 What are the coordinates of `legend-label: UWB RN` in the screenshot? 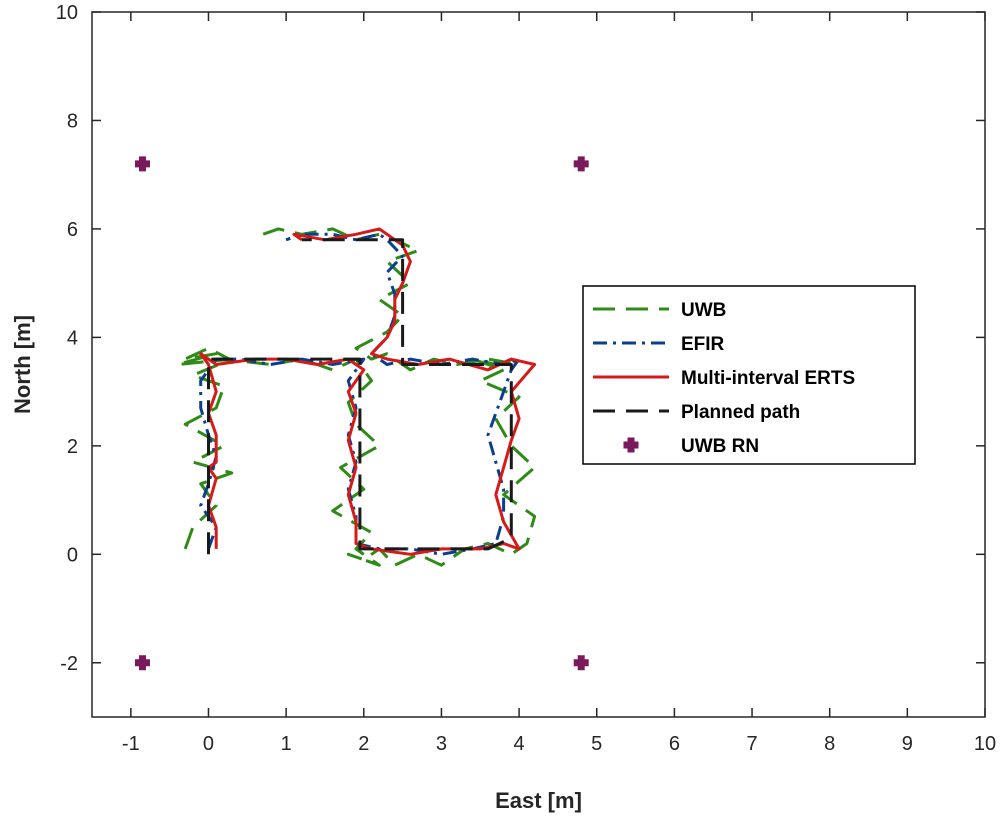 It's located at (720, 446).